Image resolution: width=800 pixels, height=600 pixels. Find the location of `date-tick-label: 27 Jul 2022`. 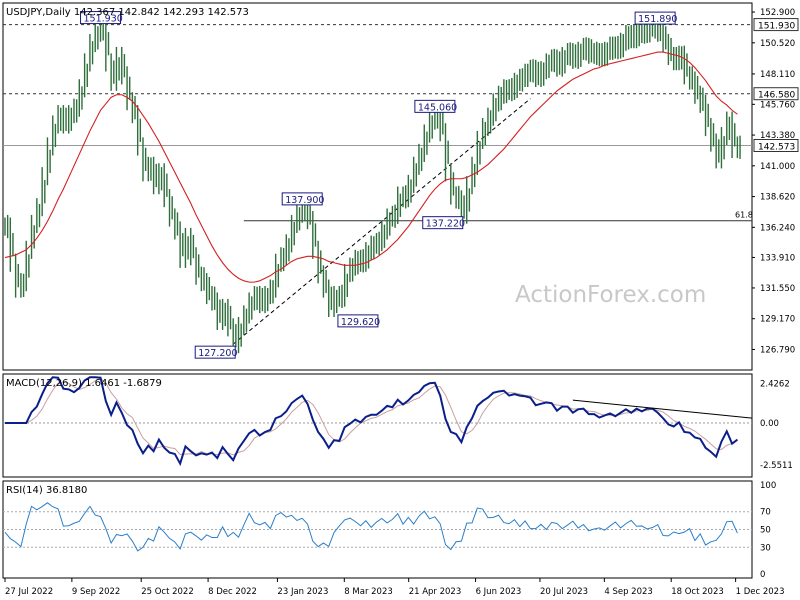

date-tick-label: 27 Jul 2022 is located at coordinates (29, 592).